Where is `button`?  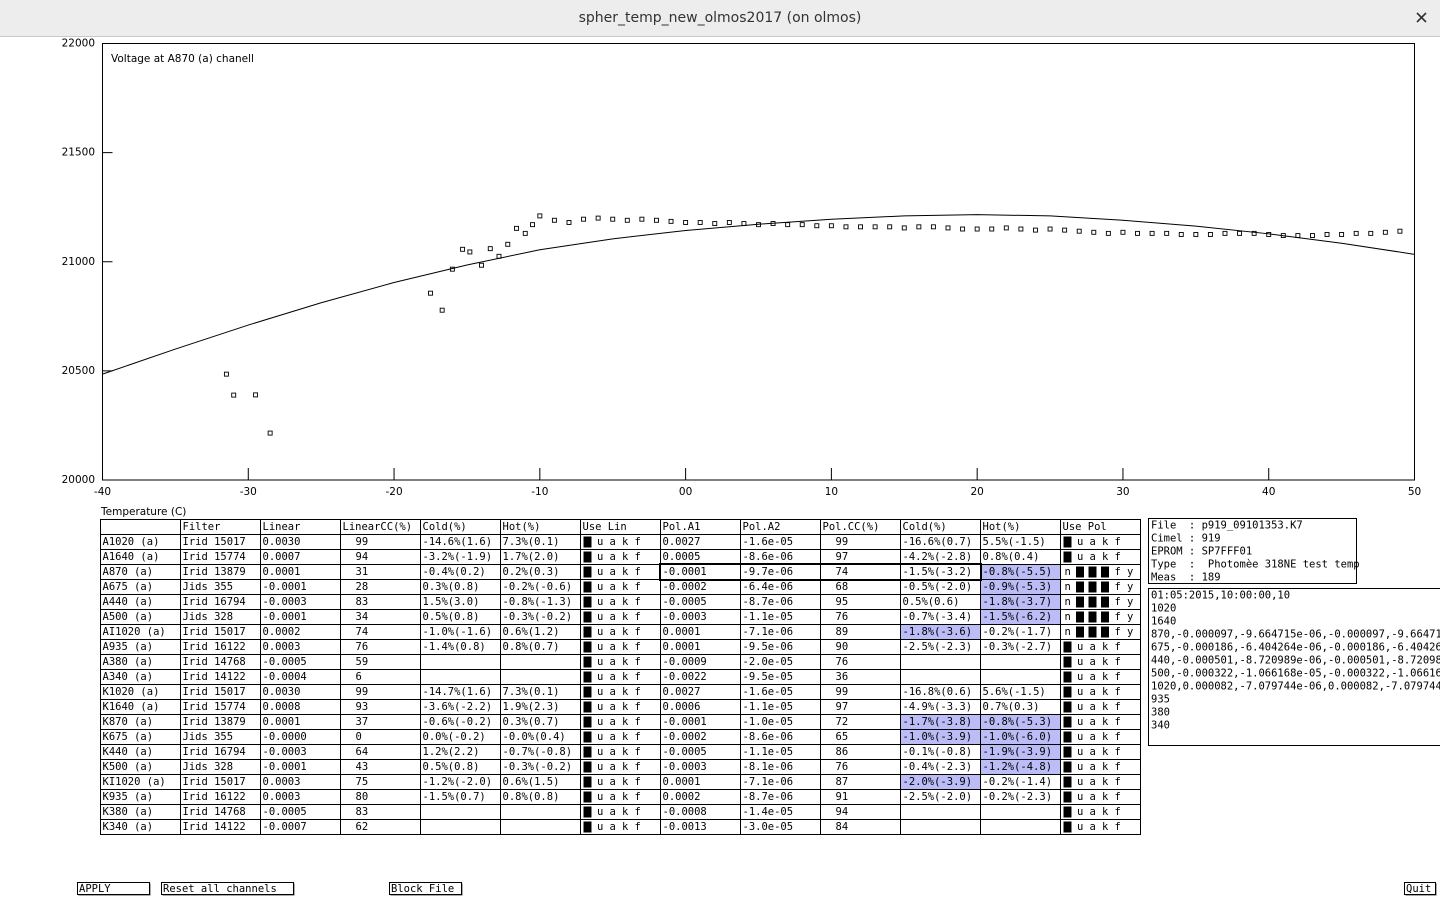
button is located at coordinates (227, 888).